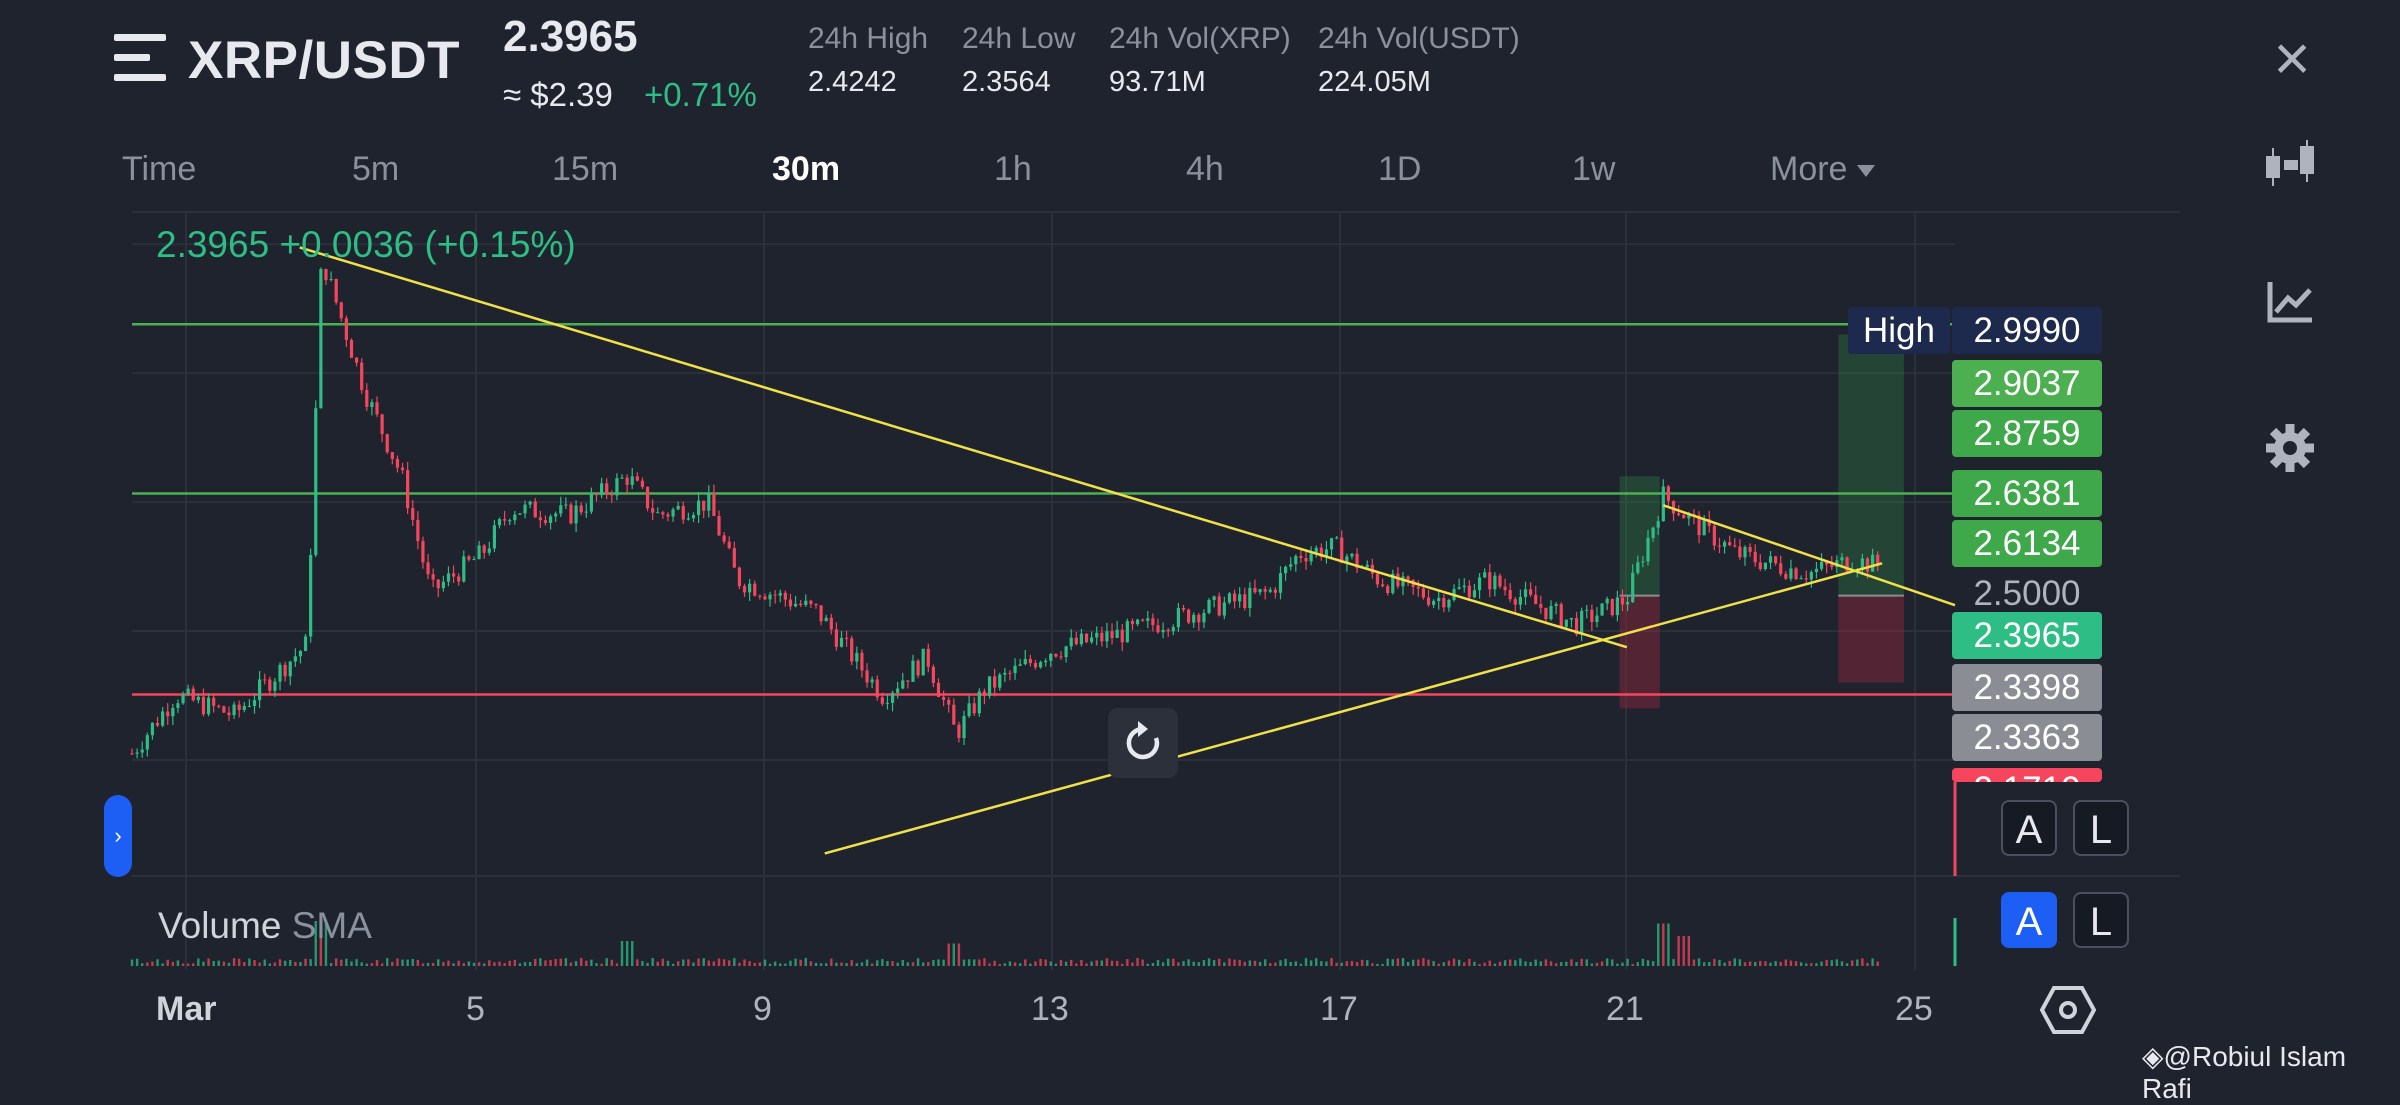  I want to click on close-icon: ×, so click(2292, 58).